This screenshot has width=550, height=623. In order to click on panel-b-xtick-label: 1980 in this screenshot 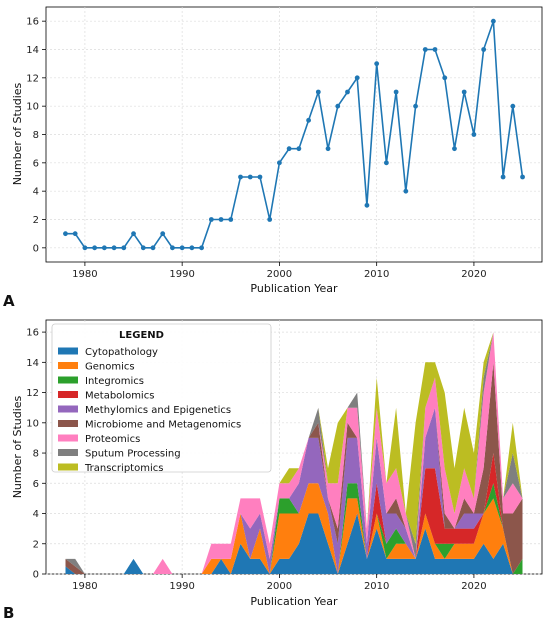, I will do `click(84, 586)`.